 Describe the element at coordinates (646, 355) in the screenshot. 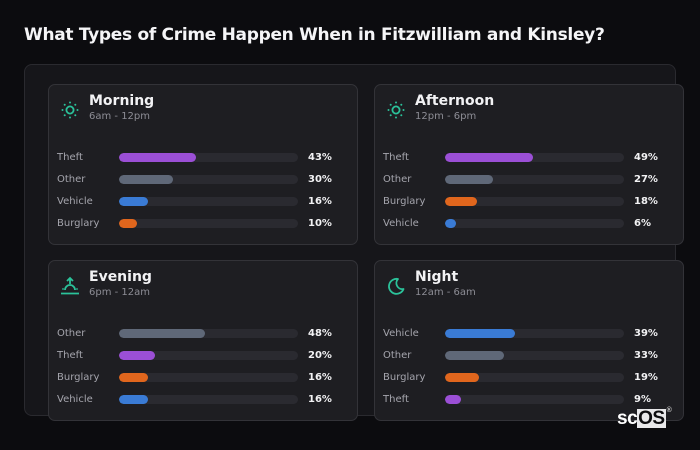

I see `bar-value: 33%` at that location.